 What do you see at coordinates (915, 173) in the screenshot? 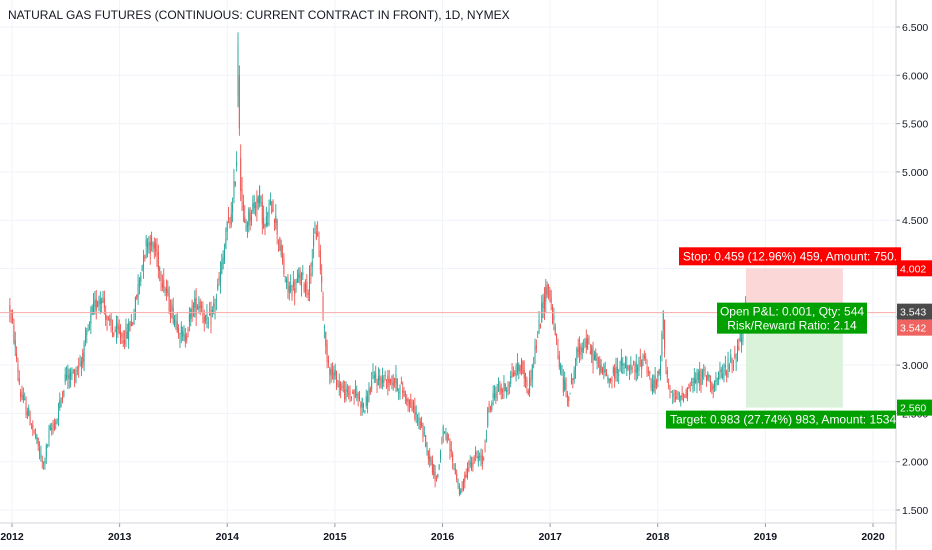
I see `y-tick-label: 5.000` at bounding box center [915, 173].